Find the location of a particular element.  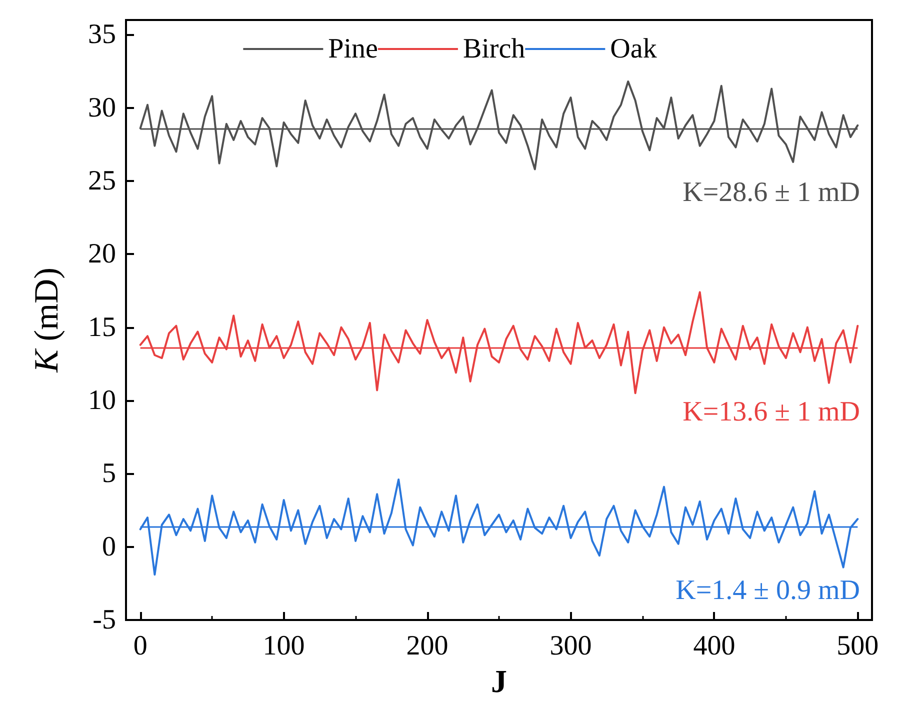

y-tick-label: 0 is located at coordinates (109, 546).